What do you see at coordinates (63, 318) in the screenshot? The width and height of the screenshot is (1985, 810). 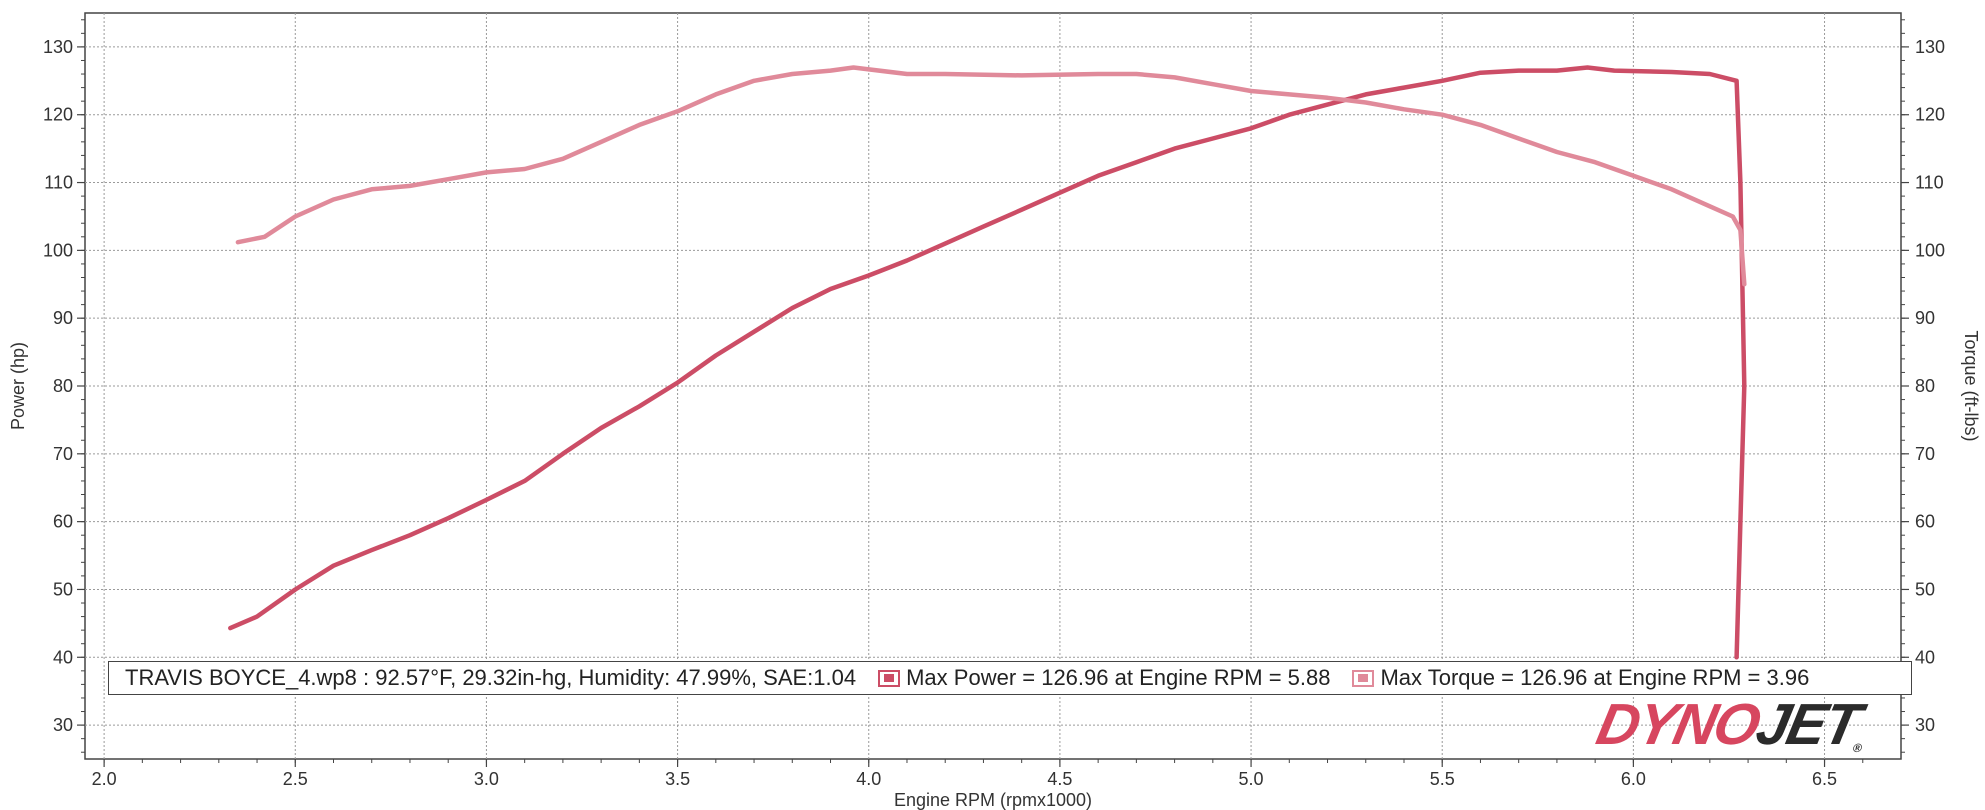 I see `y-tick-label: 90` at bounding box center [63, 318].